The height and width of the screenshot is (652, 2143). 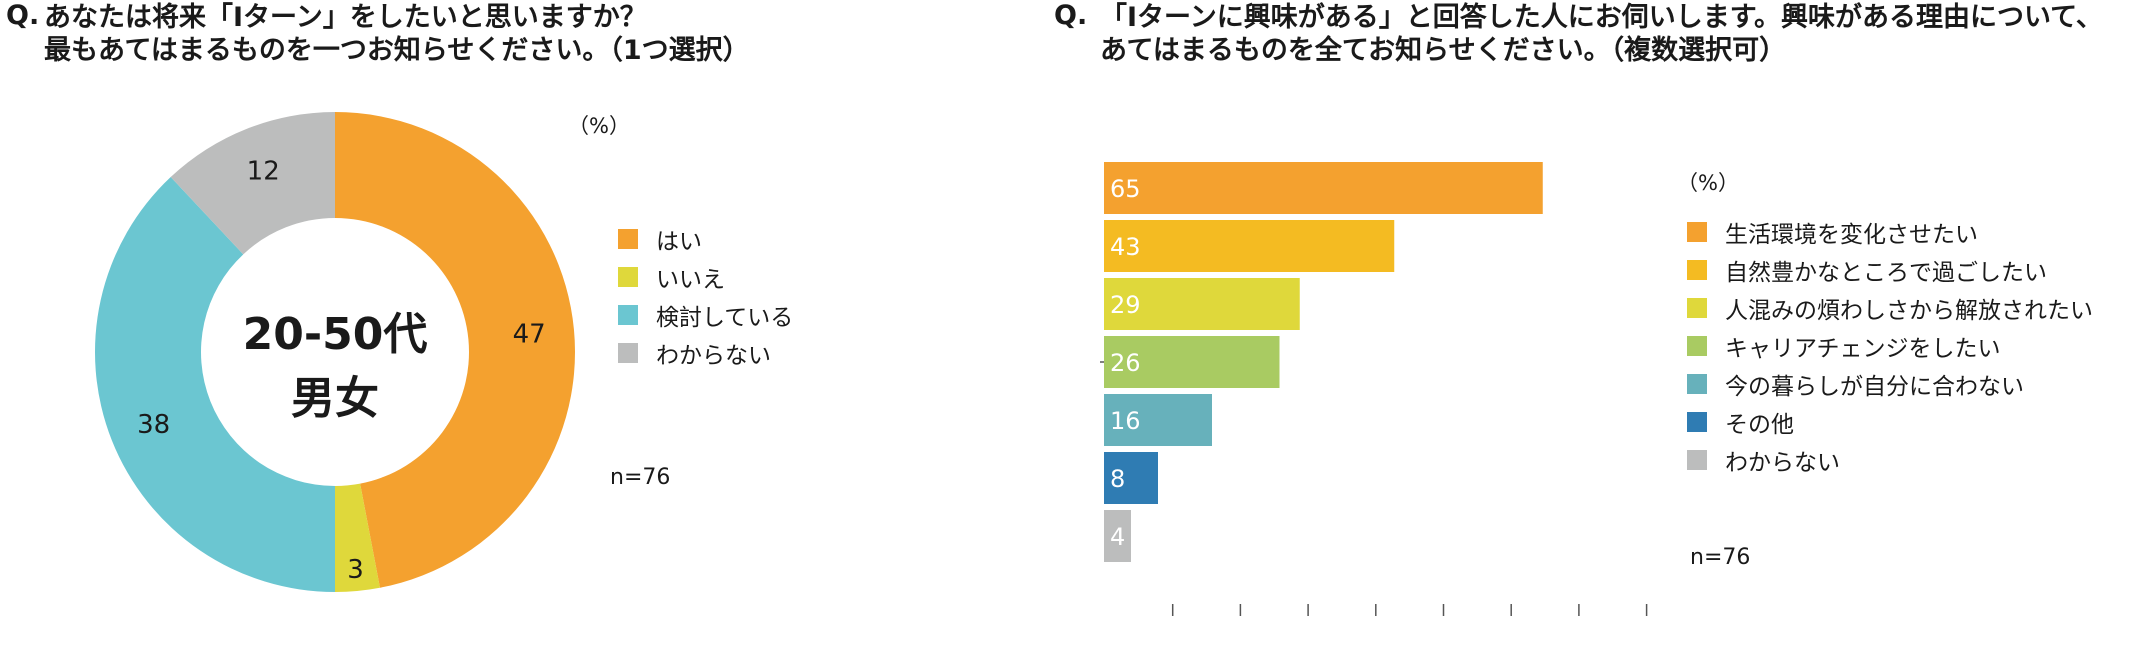 I want to click on donut-legend-item: いいえ, so click(x=705, y=277).